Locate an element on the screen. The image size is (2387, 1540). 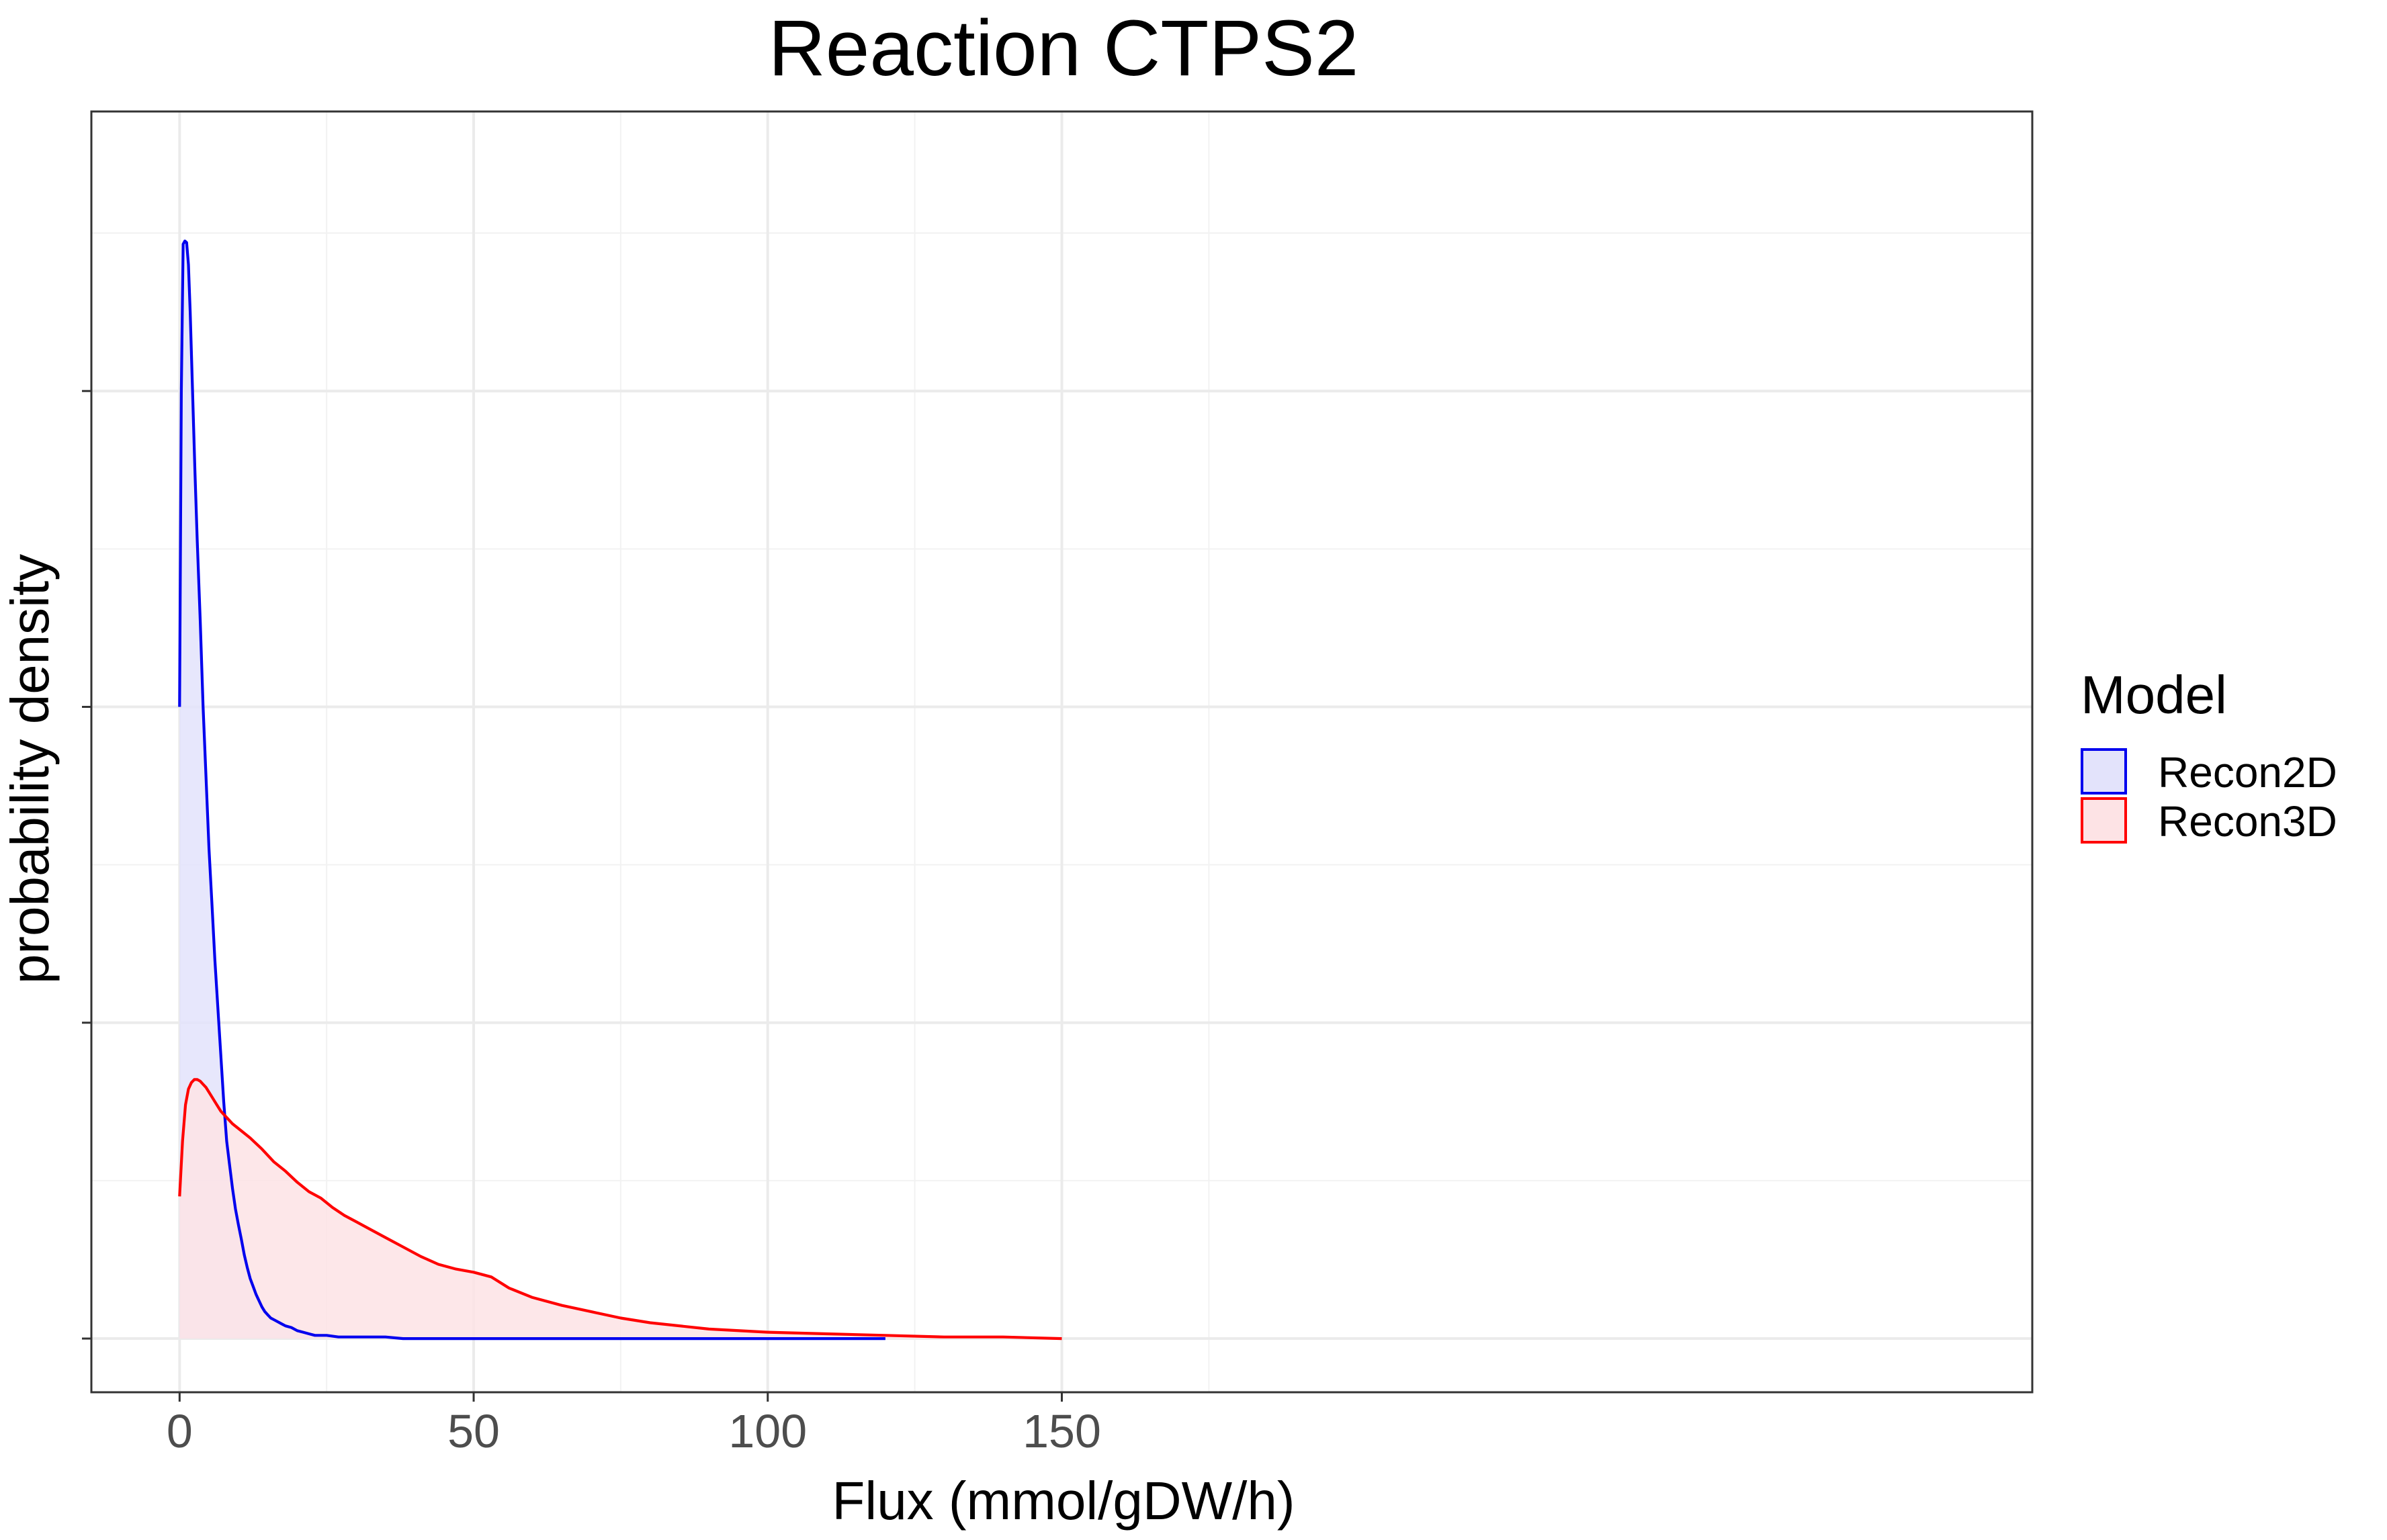
legend-key-recon2d is located at coordinates (2104, 772).